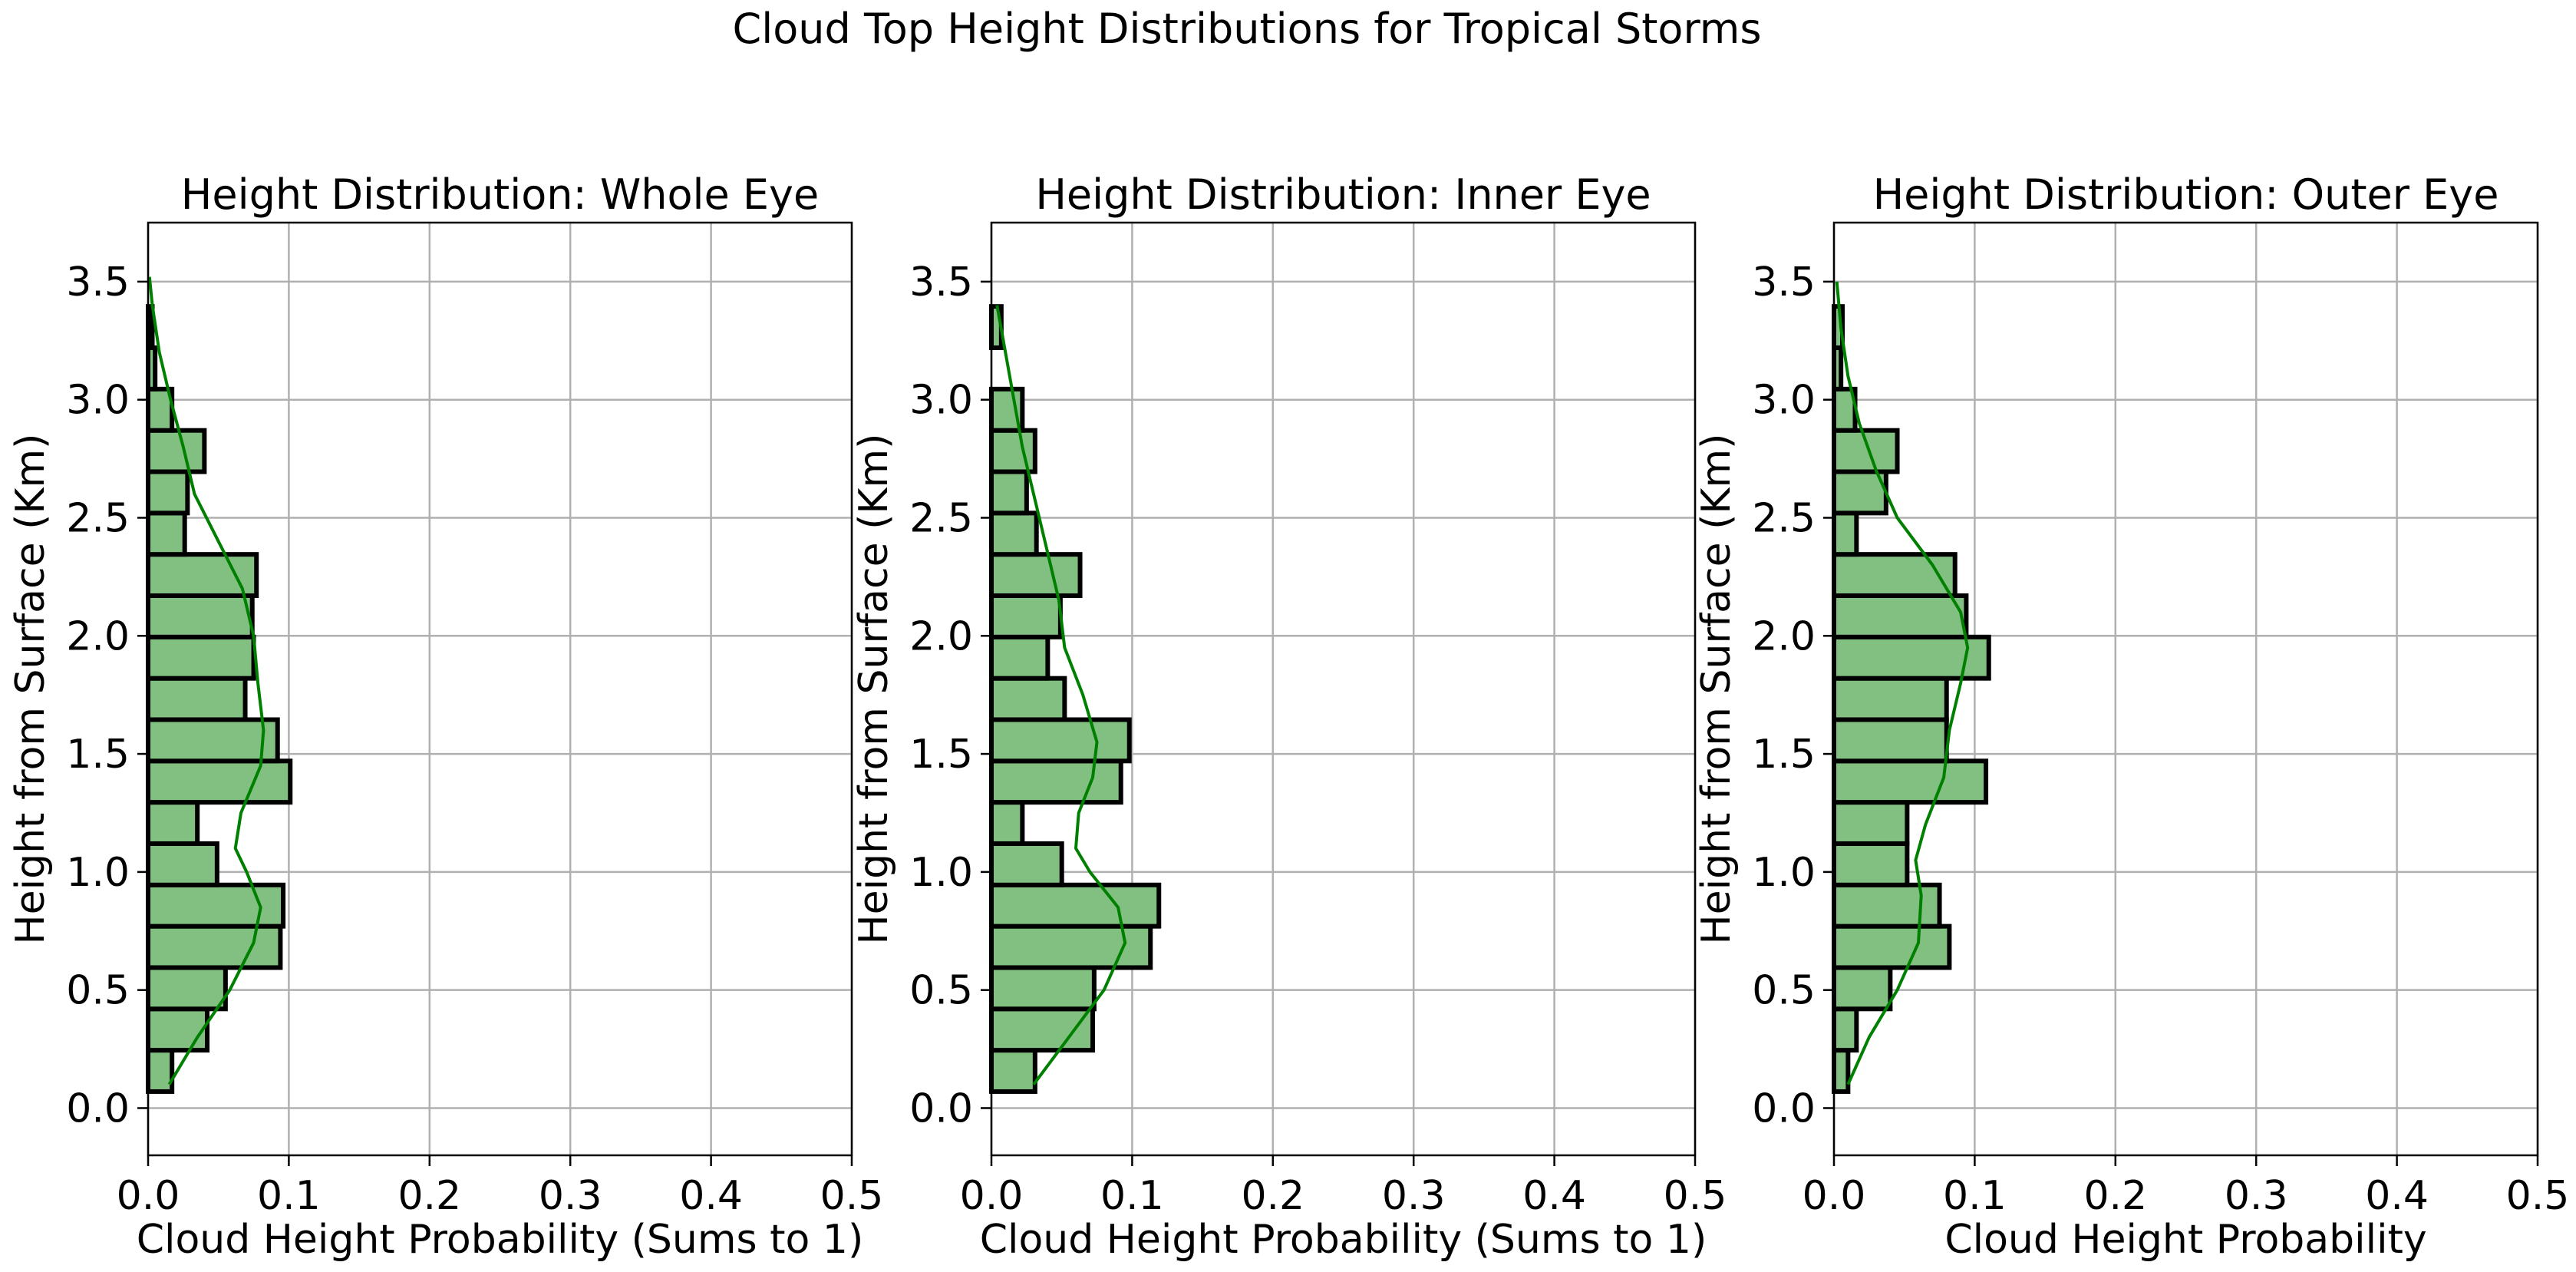 This screenshot has width=2576, height=1272. What do you see at coordinates (1343, 194) in the screenshot?
I see `subplot-title: Height Distribution: Inner Eye` at bounding box center [1343, 194].